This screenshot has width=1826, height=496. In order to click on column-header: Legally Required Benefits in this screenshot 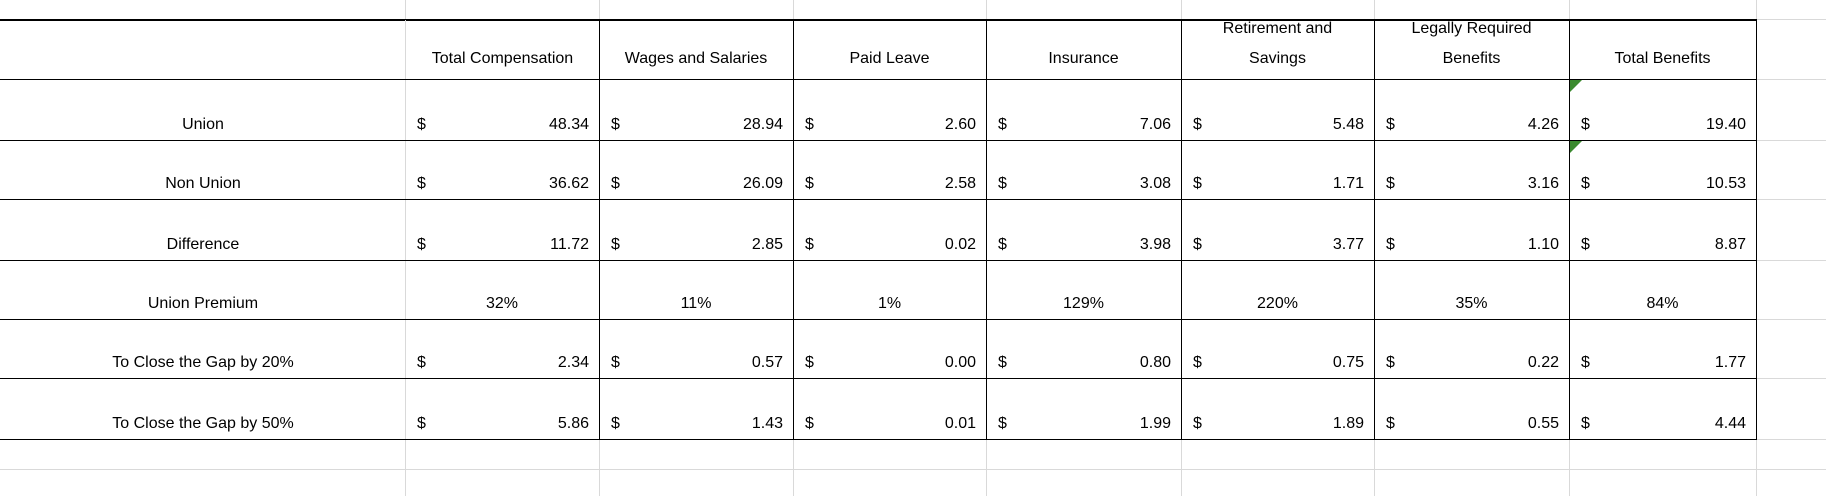, I will do `click(1471, 44)`.